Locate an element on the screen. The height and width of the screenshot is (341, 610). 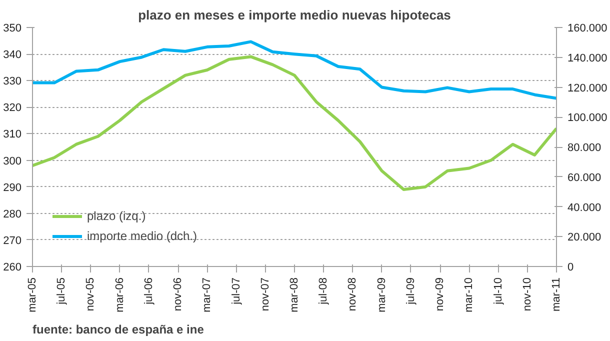
y-tick-label: 280 is located at coordinates (12, 214).